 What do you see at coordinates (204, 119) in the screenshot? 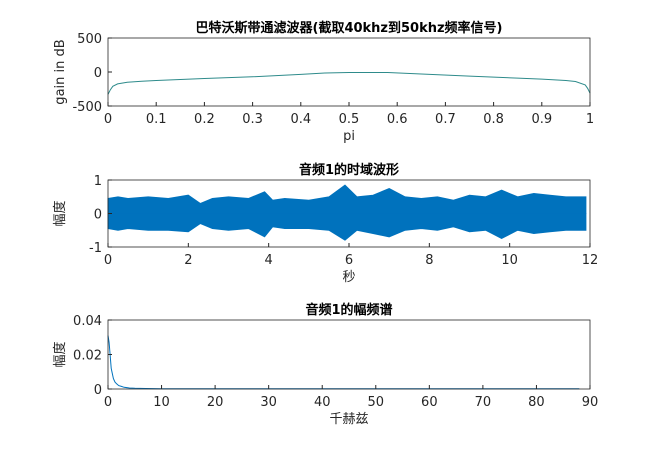
I see `x-tick-label: 0.2` at bounding box center [204, 119].